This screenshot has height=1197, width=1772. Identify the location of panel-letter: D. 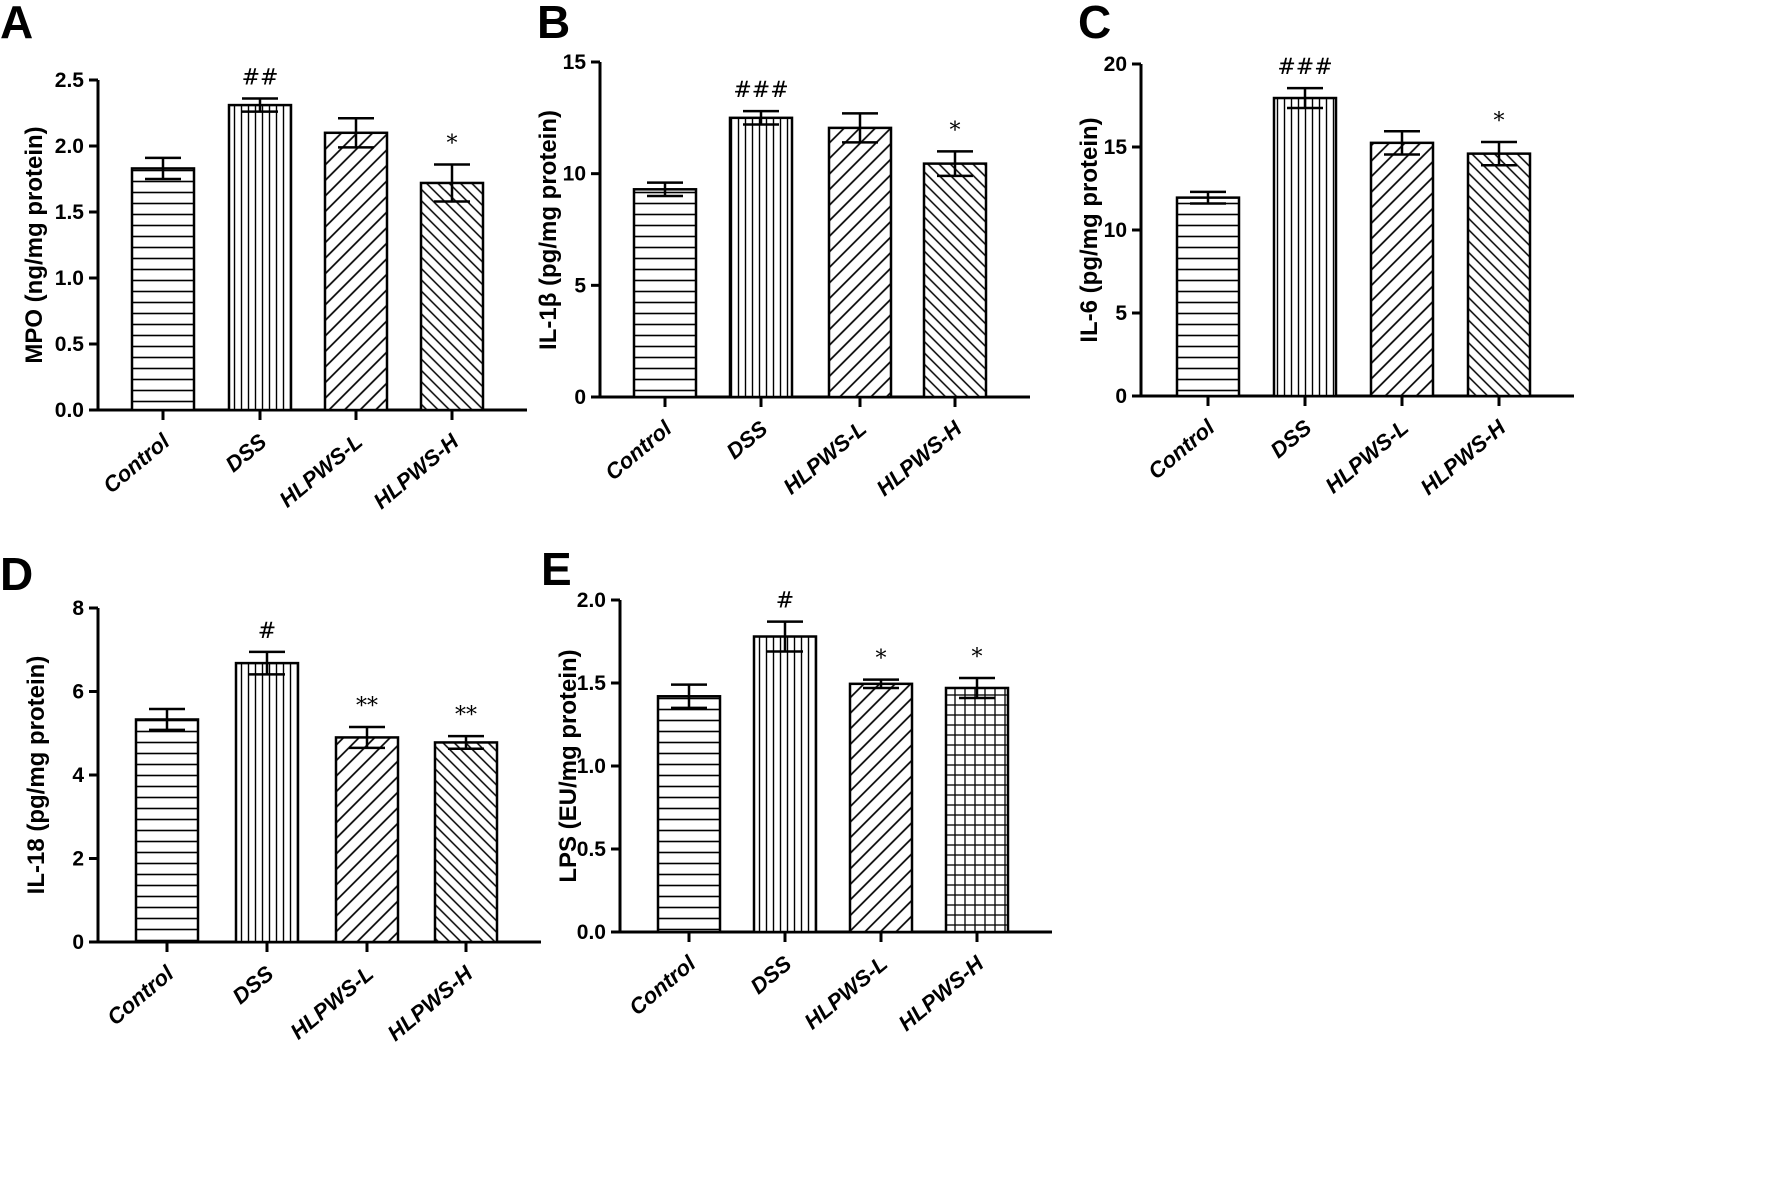
(16, 574).